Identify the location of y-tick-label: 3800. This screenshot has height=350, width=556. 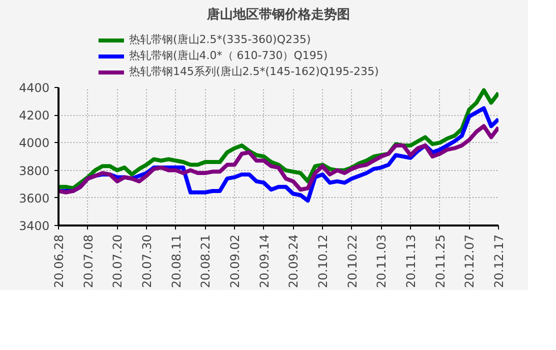
(34, 171).